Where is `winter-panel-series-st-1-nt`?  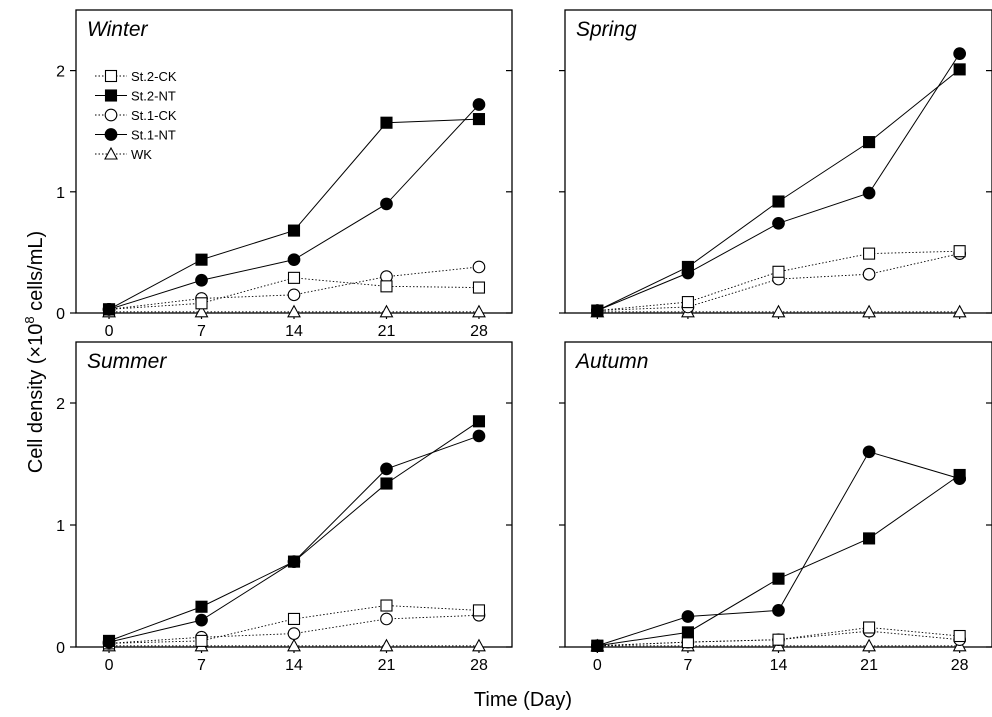 winter-panel-series-st-1-nt is located at coordinates (294, 207).